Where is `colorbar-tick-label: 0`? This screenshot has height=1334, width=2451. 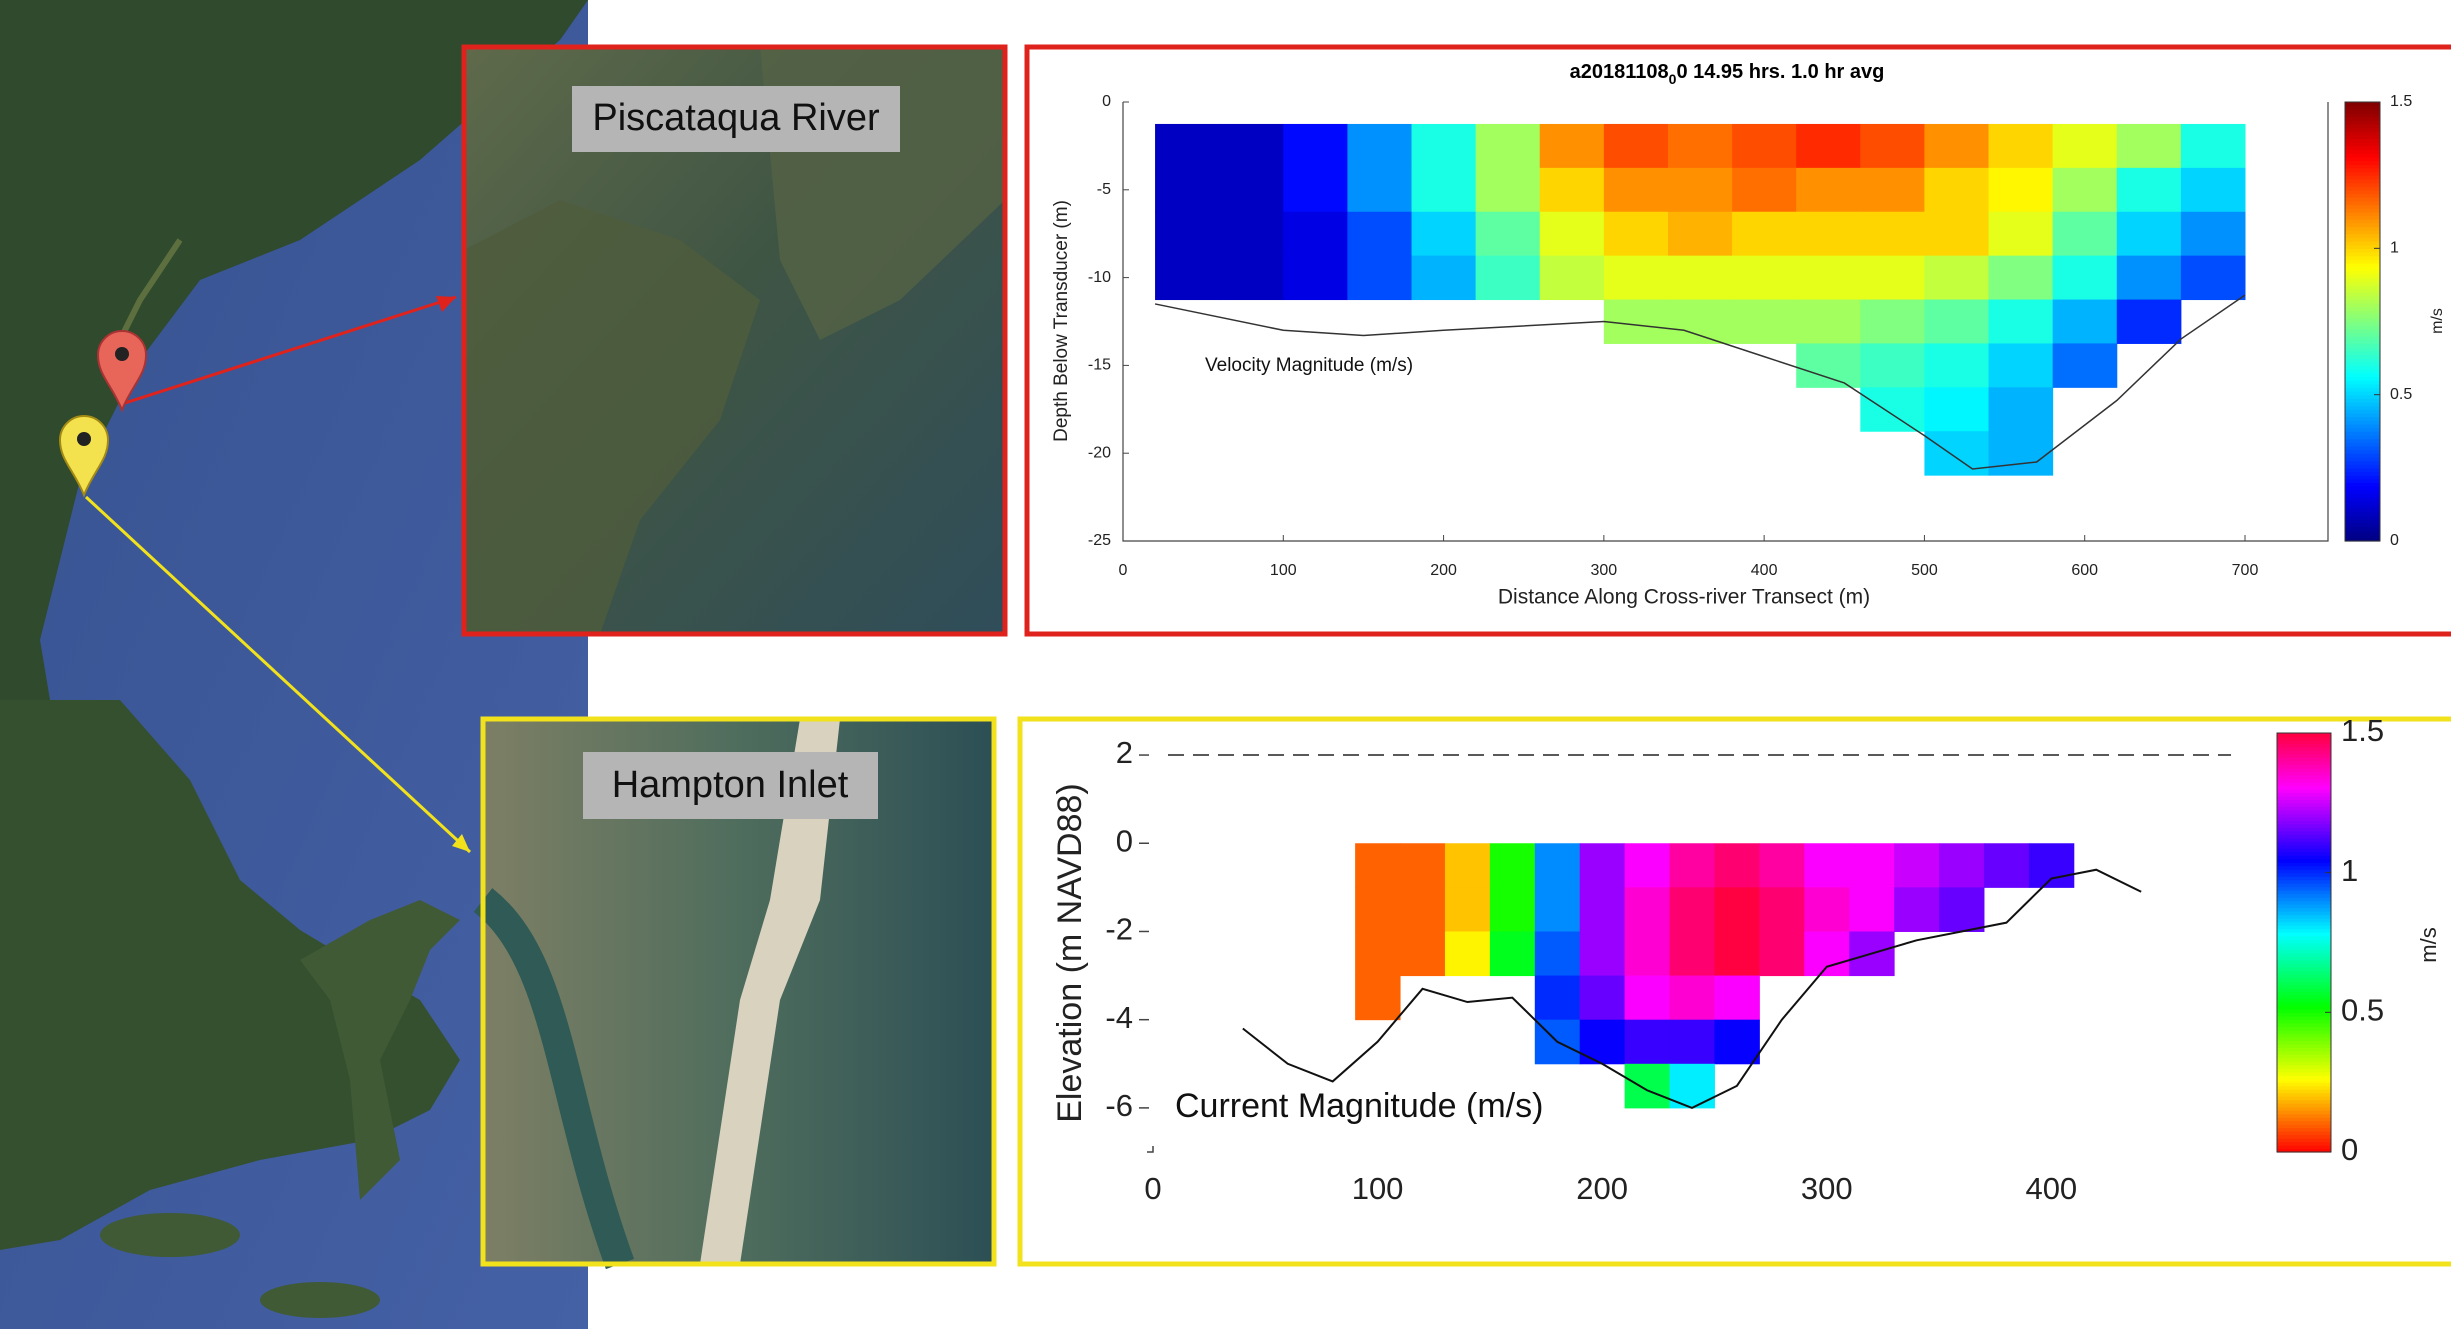
colorbar-tick-label: 0 is located at coordinates (2394, 540).